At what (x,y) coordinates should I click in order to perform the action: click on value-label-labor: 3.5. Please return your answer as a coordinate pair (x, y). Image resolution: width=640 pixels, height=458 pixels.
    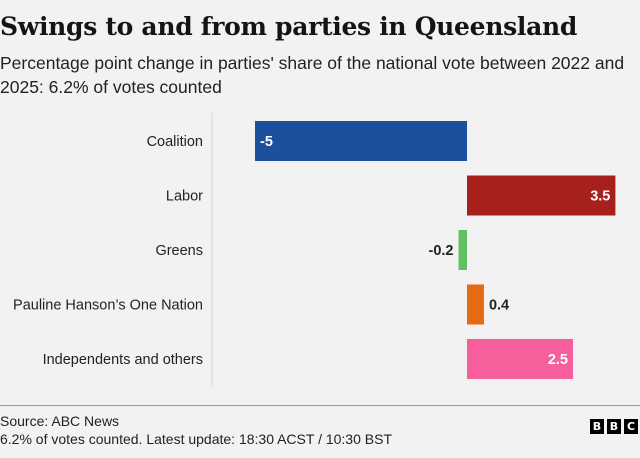
    Looking at the image, I should click on (600, 197).